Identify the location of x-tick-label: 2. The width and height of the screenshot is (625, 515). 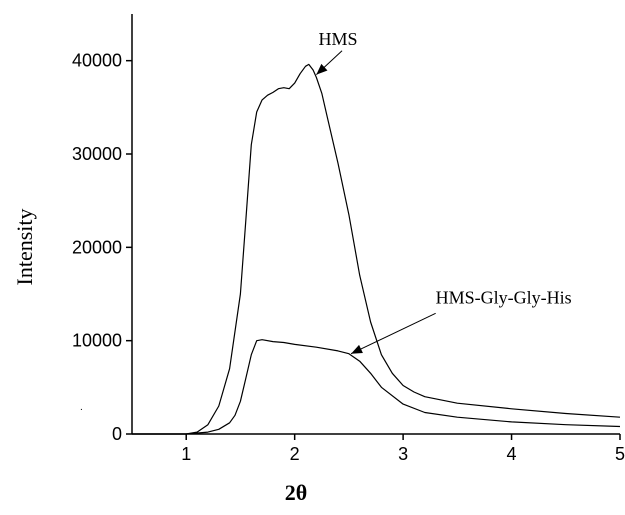
(295, 454).